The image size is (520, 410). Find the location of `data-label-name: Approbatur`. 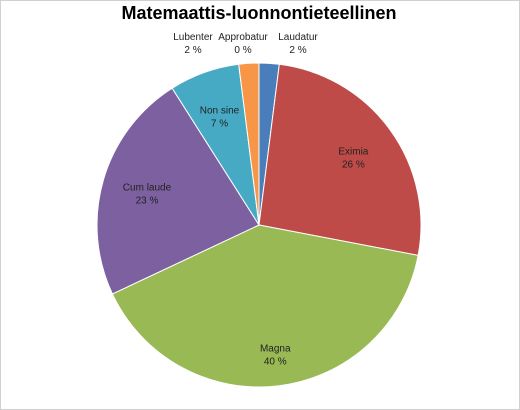

data-label-name: Approbatur is located at coordinates (243, 37).